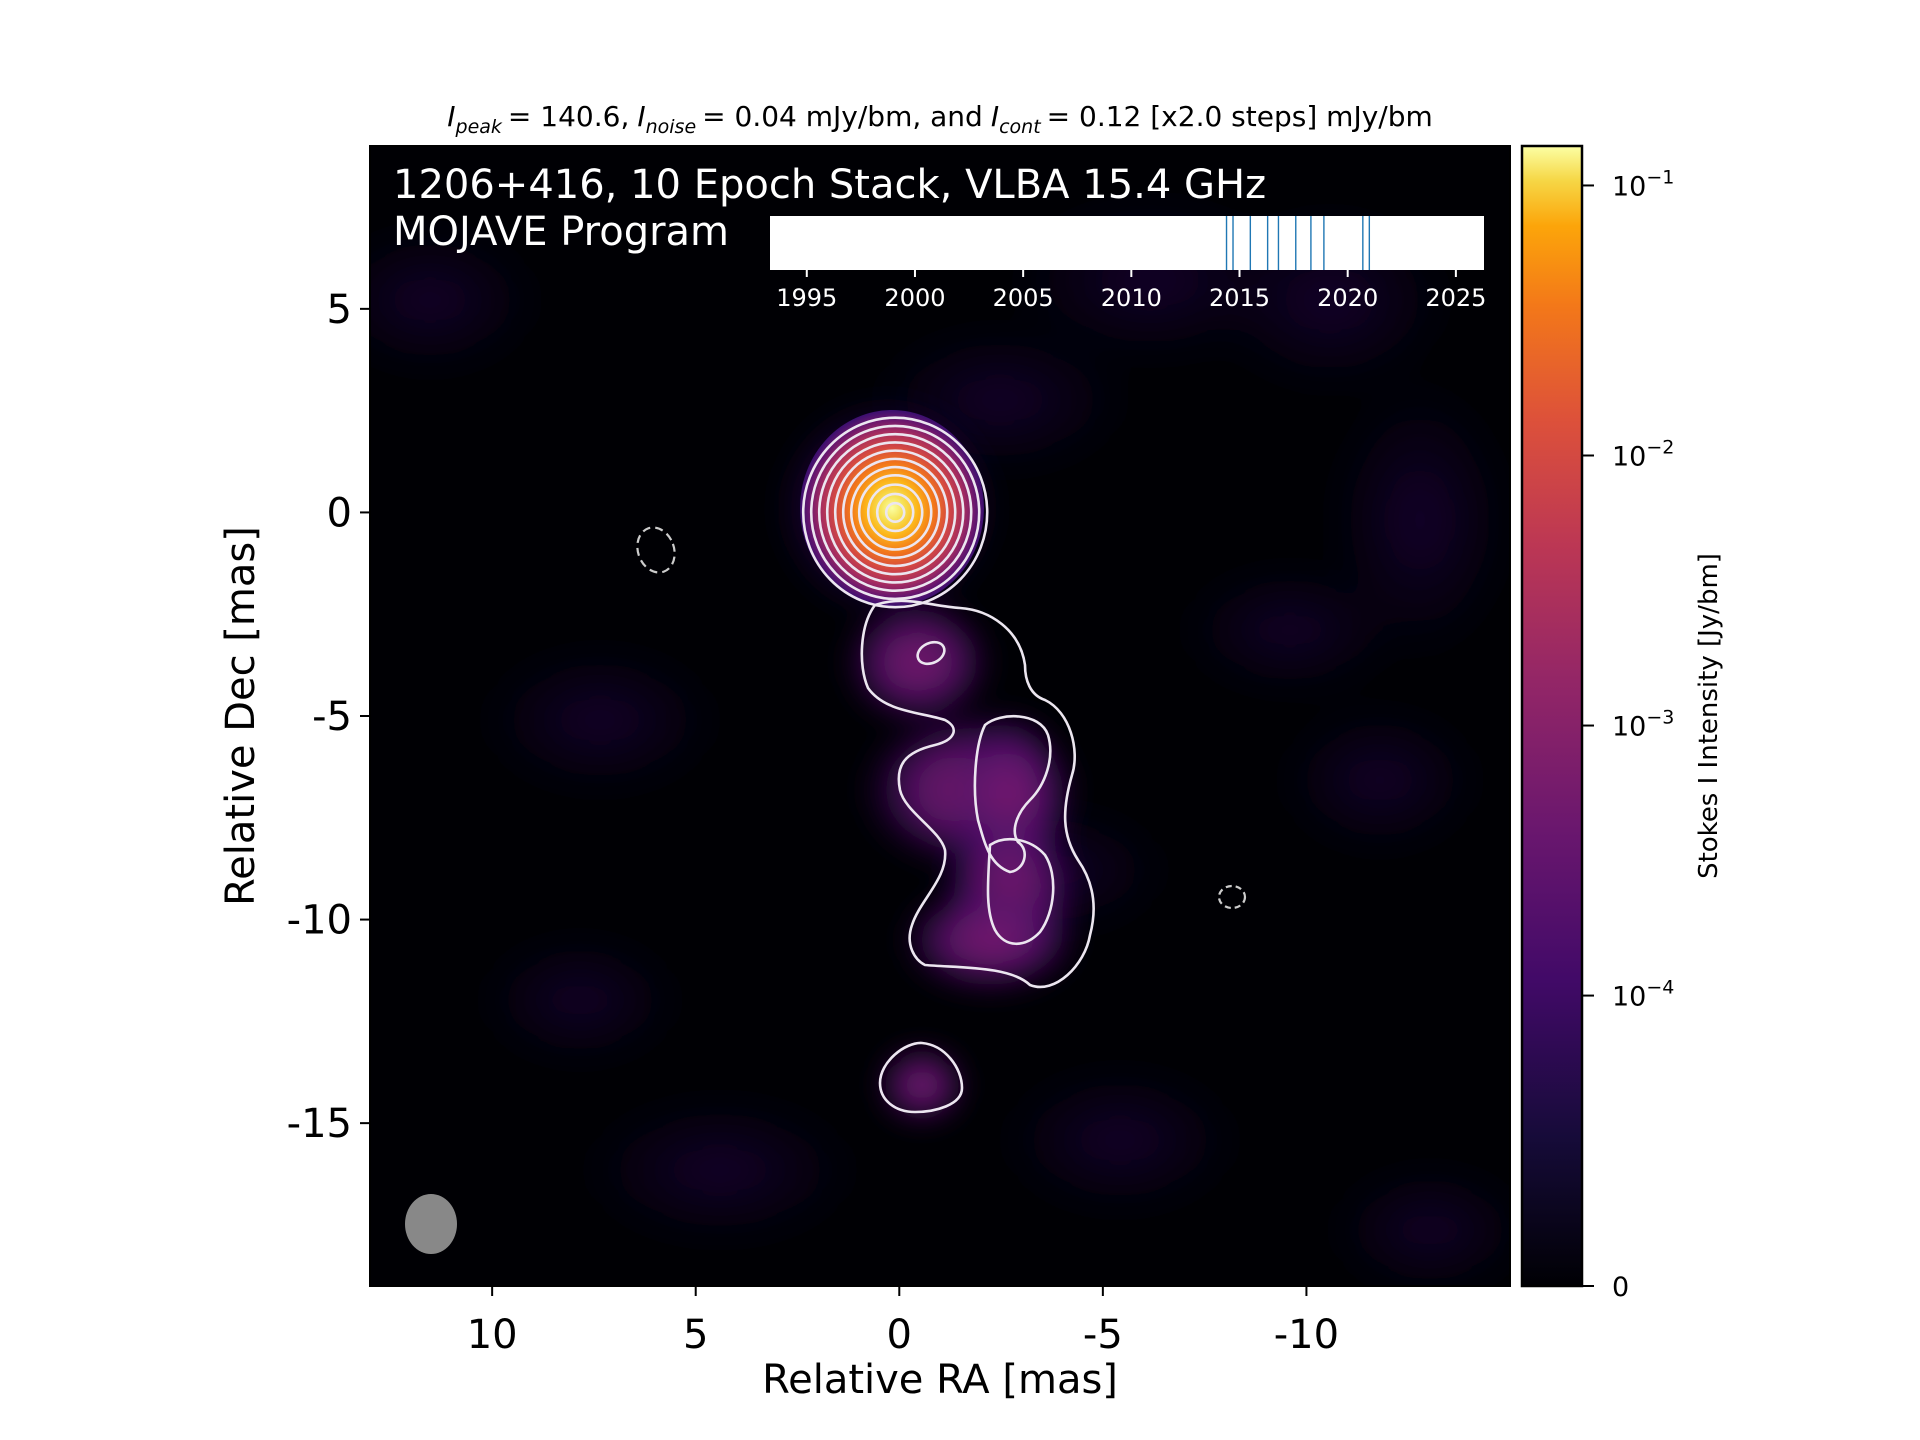 This screenshot has height=1440, width=1920. Describe the element at coordinates (492, 1335) in the screenshot. I see `x-tick-label: 10` at that location.